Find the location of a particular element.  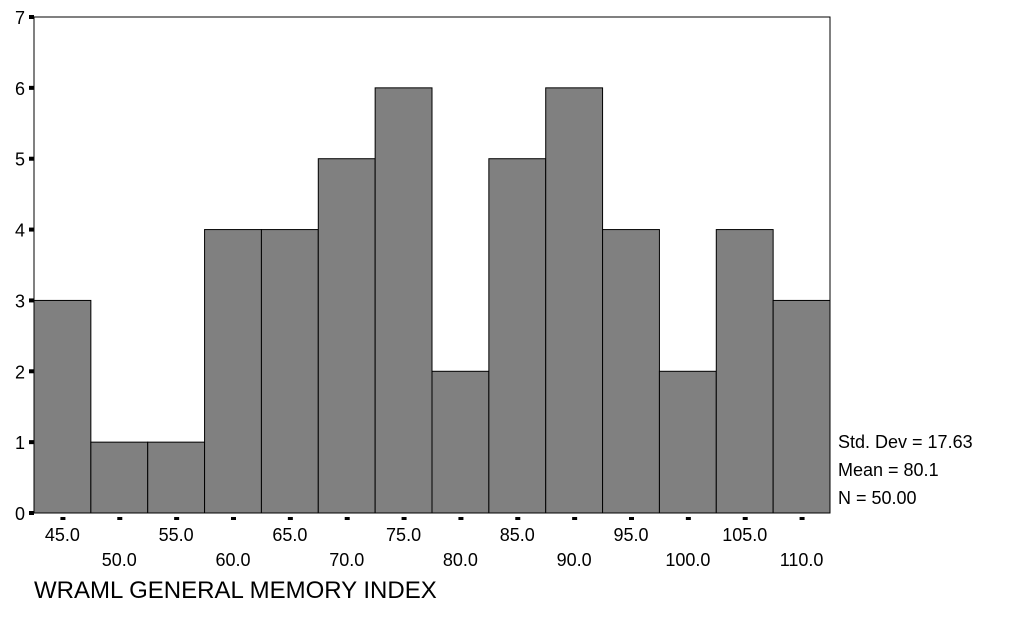

y-tick-label: 5 is located at coordinates (20, 160).